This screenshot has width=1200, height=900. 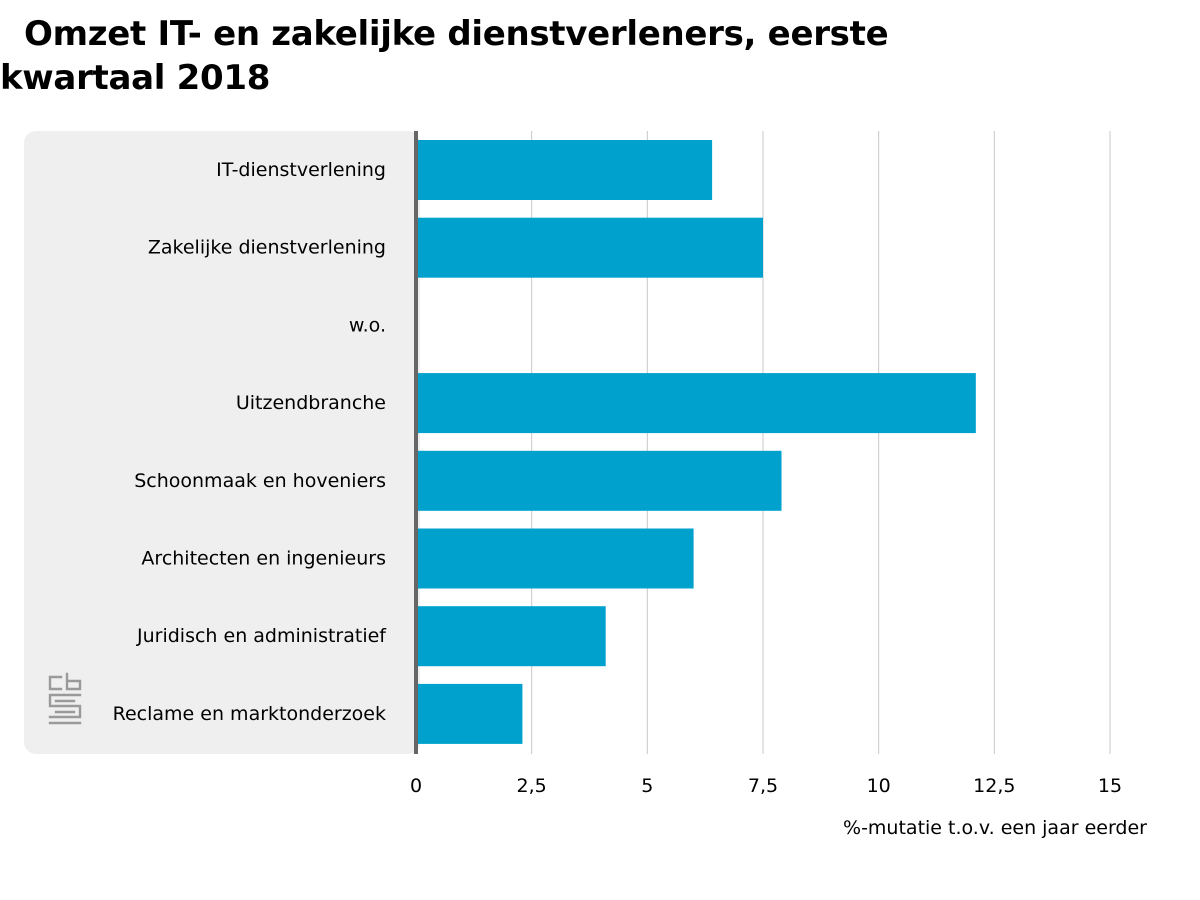 What do you see at coordinates (416, 786) in the screenshot?
I see `tick-label-0: 0` at bounding box center [416, 786].